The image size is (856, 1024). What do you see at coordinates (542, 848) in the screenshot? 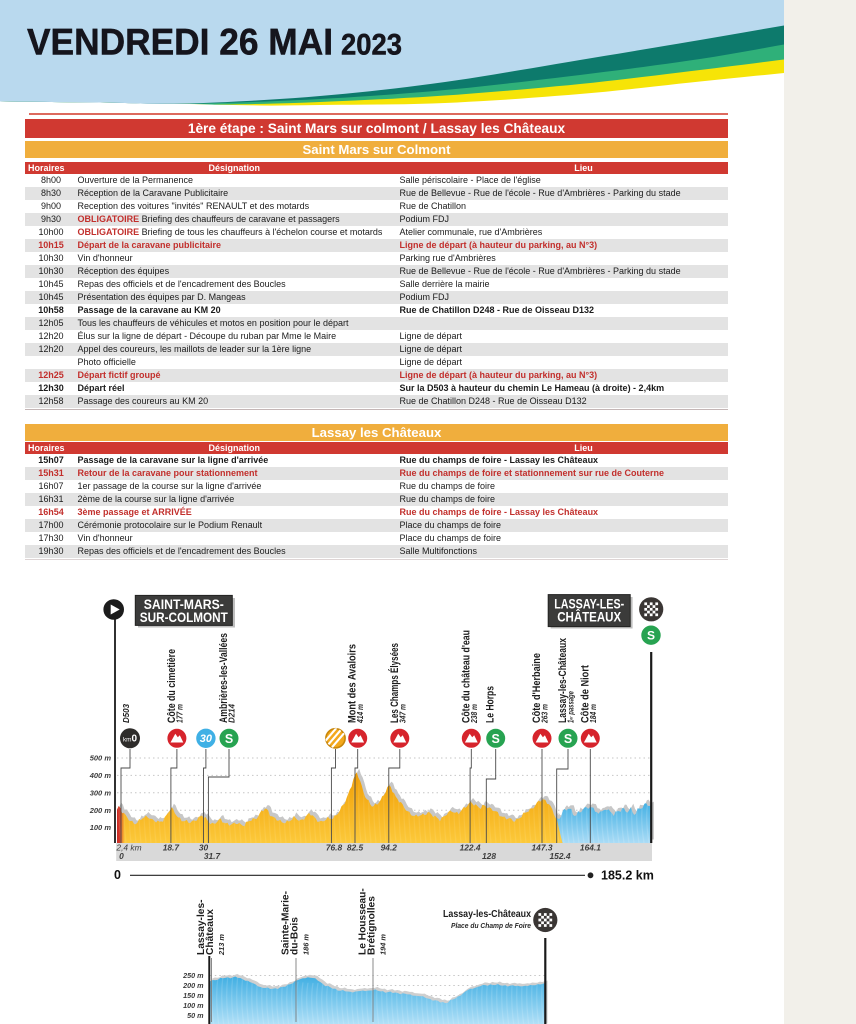
I see `svg-text: 147.3` at bounding box center [542, 848].